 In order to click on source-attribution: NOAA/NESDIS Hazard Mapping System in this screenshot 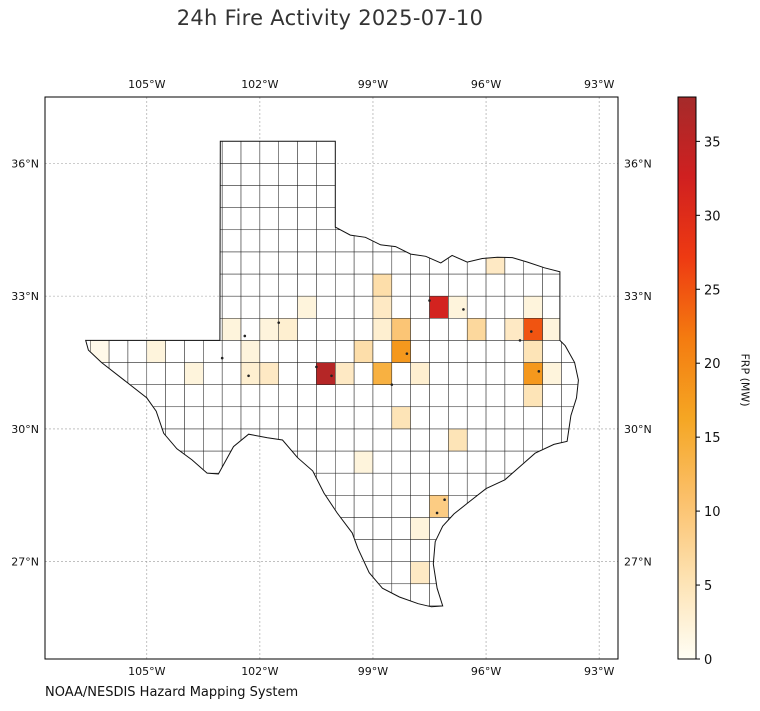, I will do `click(172, 692)`.